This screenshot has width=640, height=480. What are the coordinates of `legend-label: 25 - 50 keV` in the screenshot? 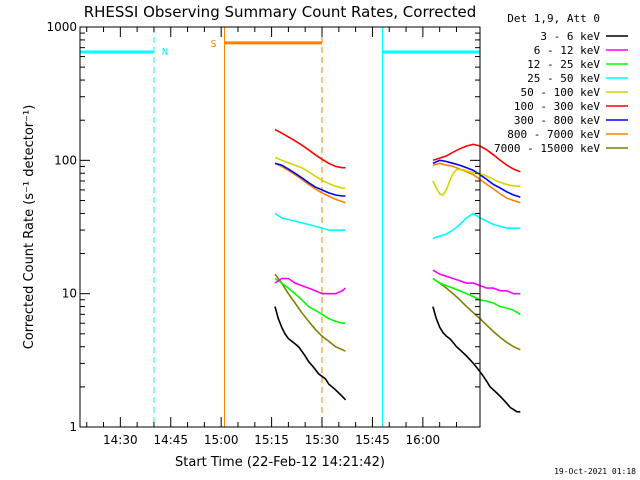 It's located at (563, 78).